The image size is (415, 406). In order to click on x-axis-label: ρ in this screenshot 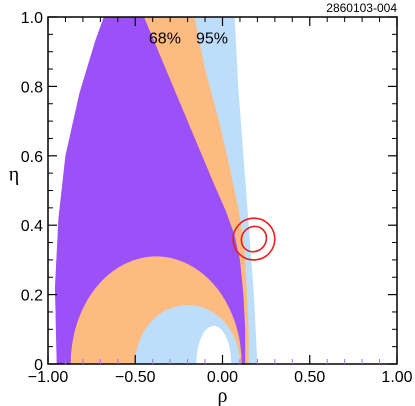, I will do `click(223, 395)`.